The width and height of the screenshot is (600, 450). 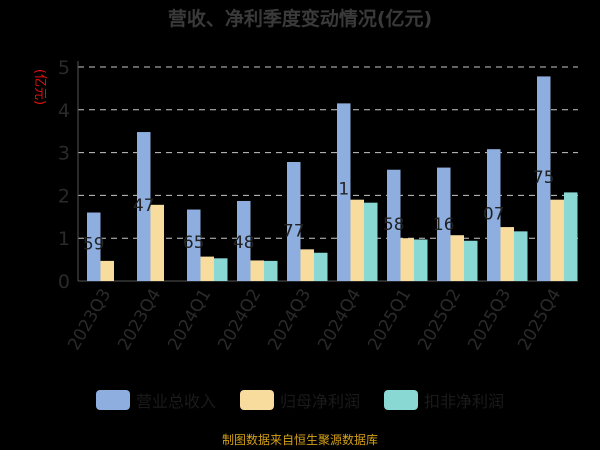 What do you see at coordinates (64, 282) in the screenshot?
I see `y-tick-label: 0` at bounding box center [64, 282].